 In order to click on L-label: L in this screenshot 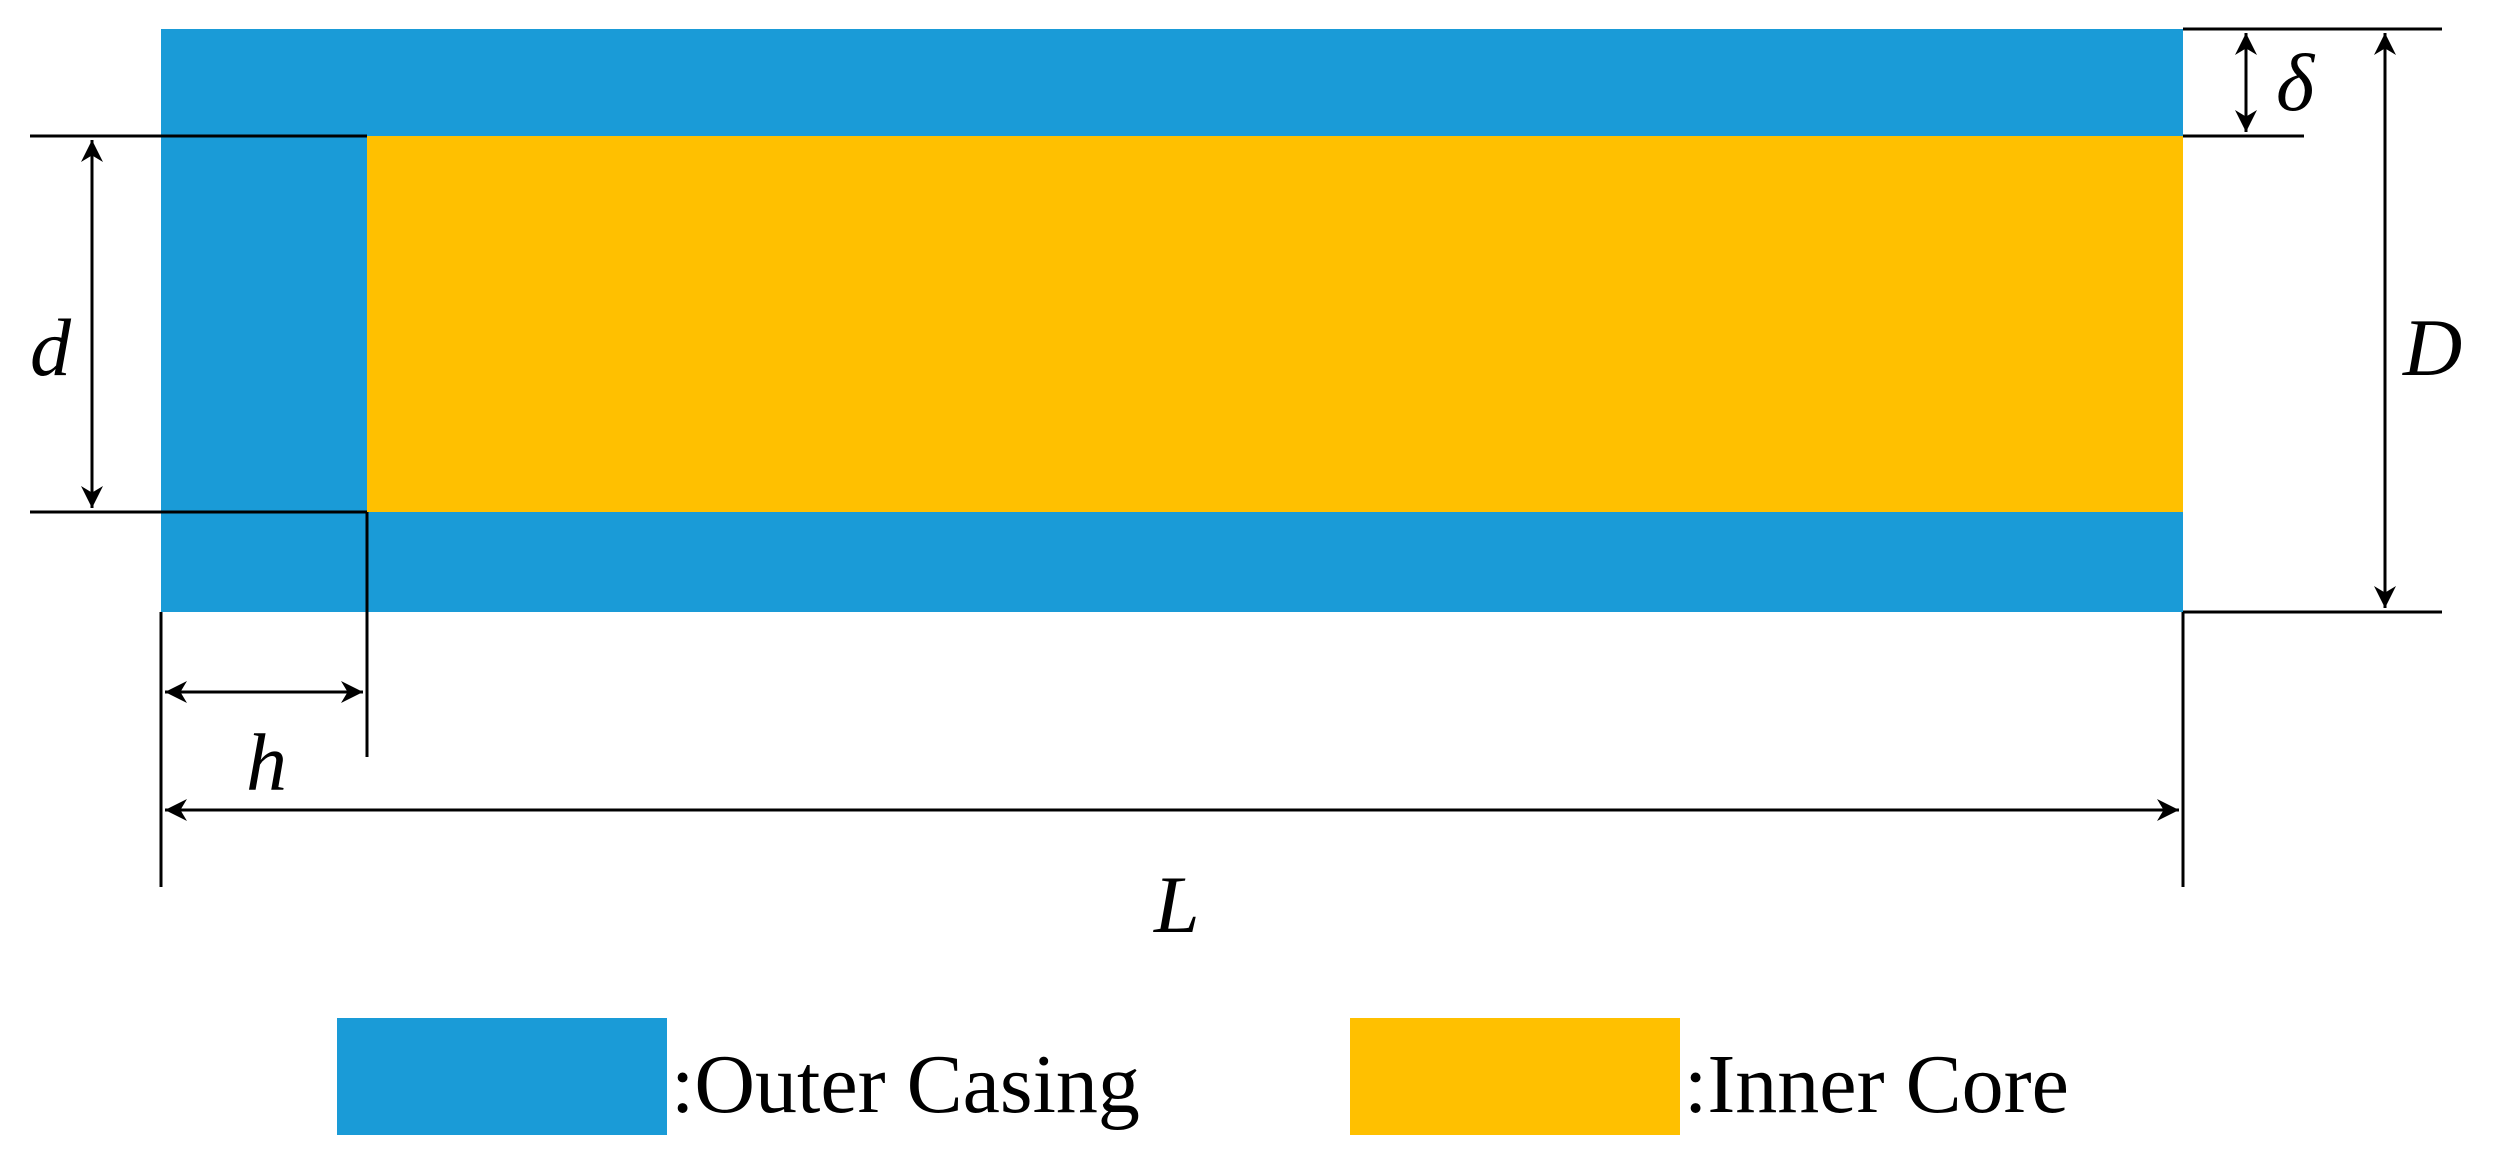, I will do `click(1176, 904)`.